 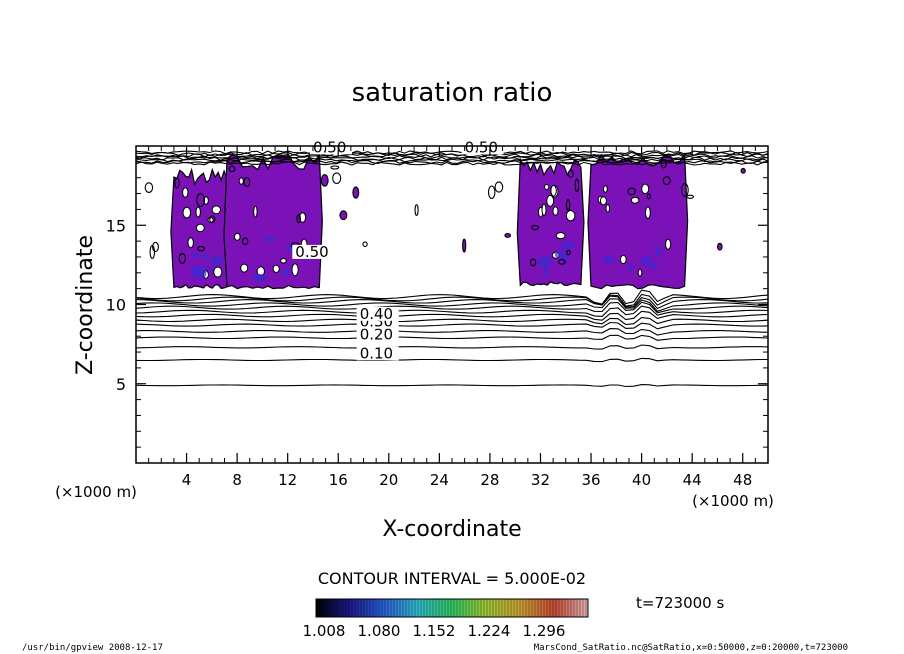 I want to click on colorbar-tick-label: 1.224, so click(x=489, y=631).